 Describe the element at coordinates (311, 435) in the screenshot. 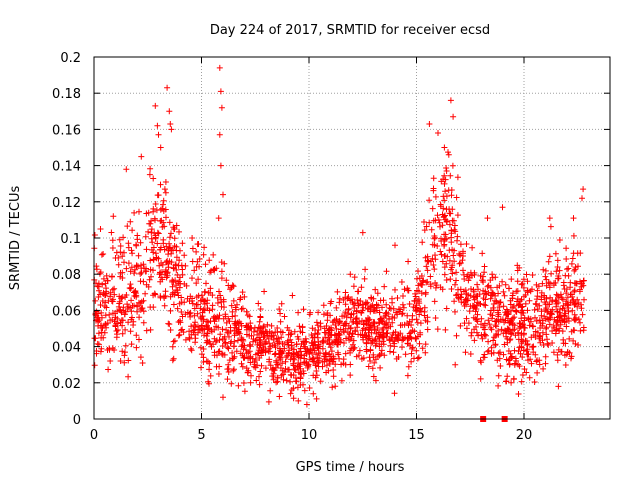

I see `x-tick-labels: 0 5 10 15 20` at that location.